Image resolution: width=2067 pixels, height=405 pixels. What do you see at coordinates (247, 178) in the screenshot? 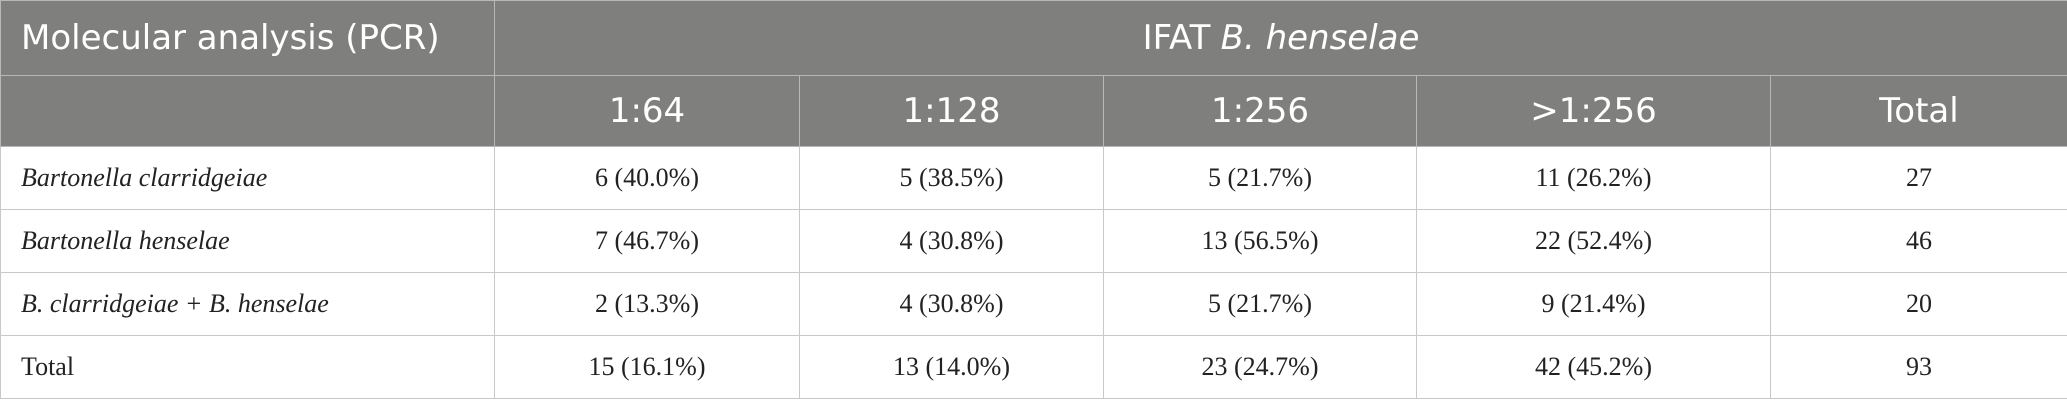
I see `row-label: Bartonella clarridgeiae` at bounding box center [247, 178].